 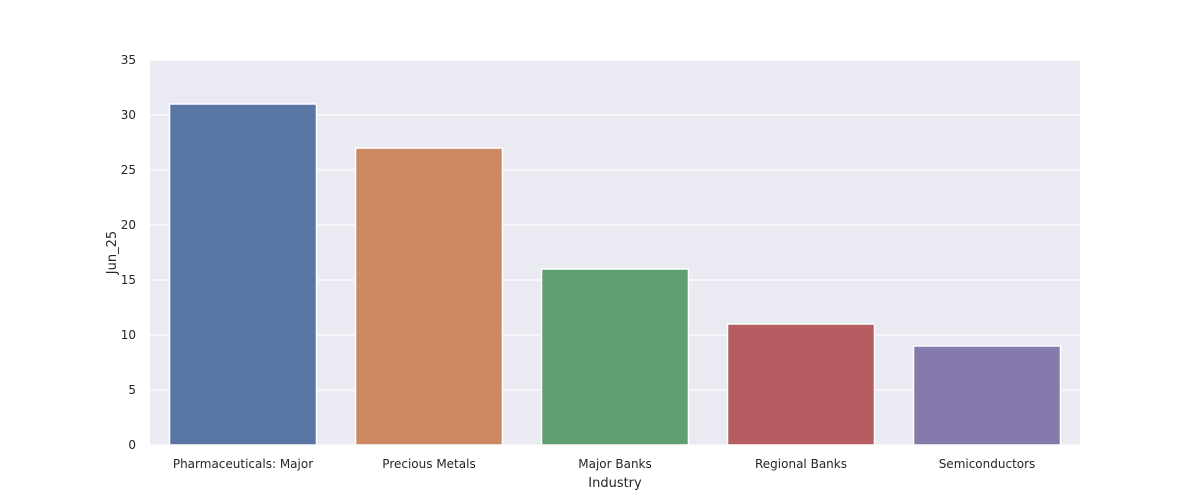 What do you see at coordinates (128, 280) in the screenshot?
I see `y-tick-label: 15` at bounding box center [128, 280].